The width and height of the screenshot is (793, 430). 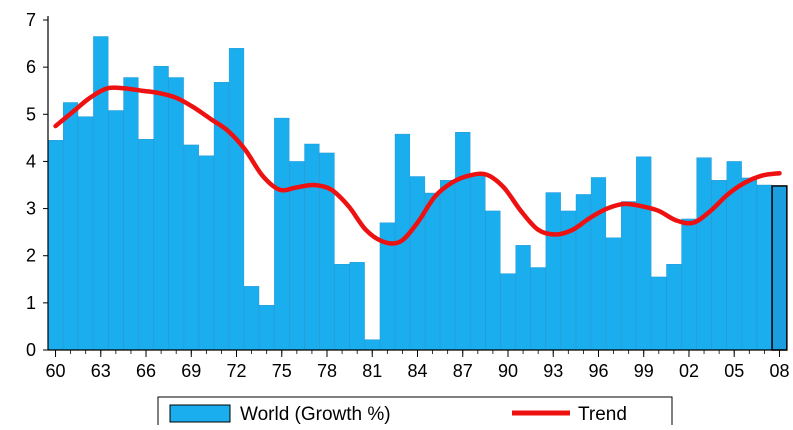 What do you see at coordinates (432, 271) in the screenshot?
I see `bar-1985` at bounding box center [432, 271].